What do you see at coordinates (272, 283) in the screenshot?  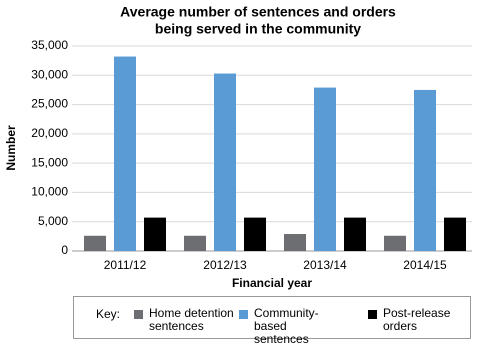 I see `x-axis-title: Financial year` at bounding box center [272, 283].